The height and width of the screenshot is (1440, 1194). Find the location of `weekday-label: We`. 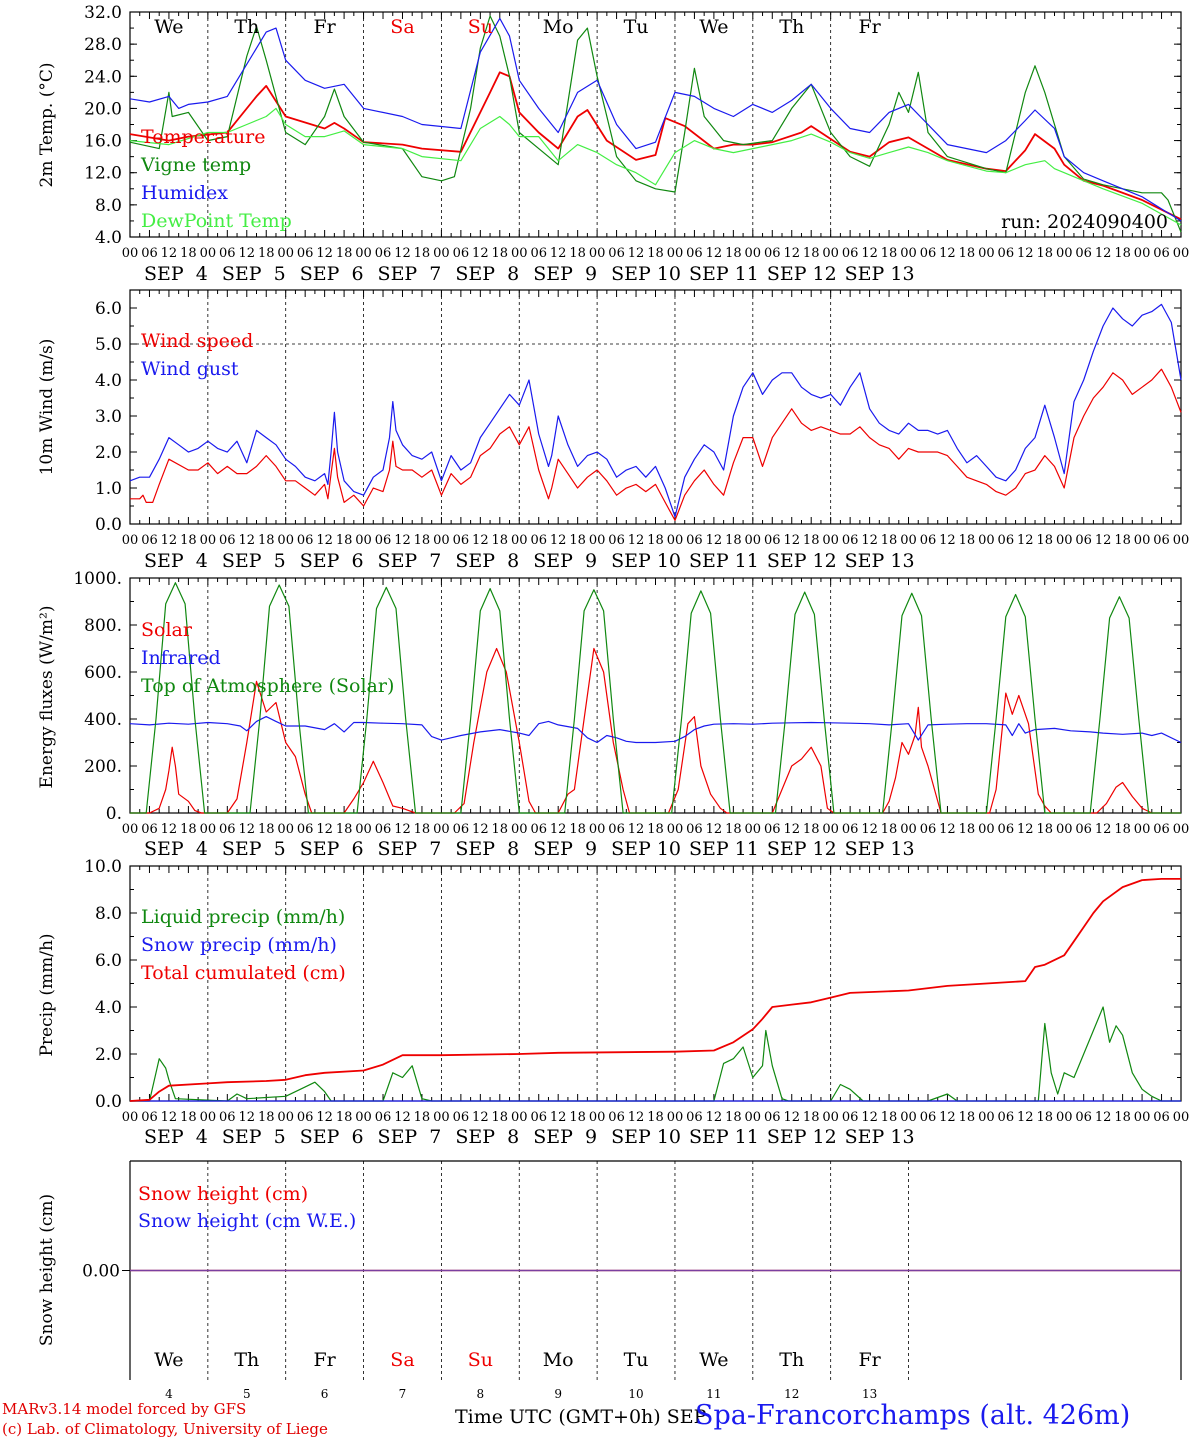

weekday-label: We is located at coordinates (713, 27).